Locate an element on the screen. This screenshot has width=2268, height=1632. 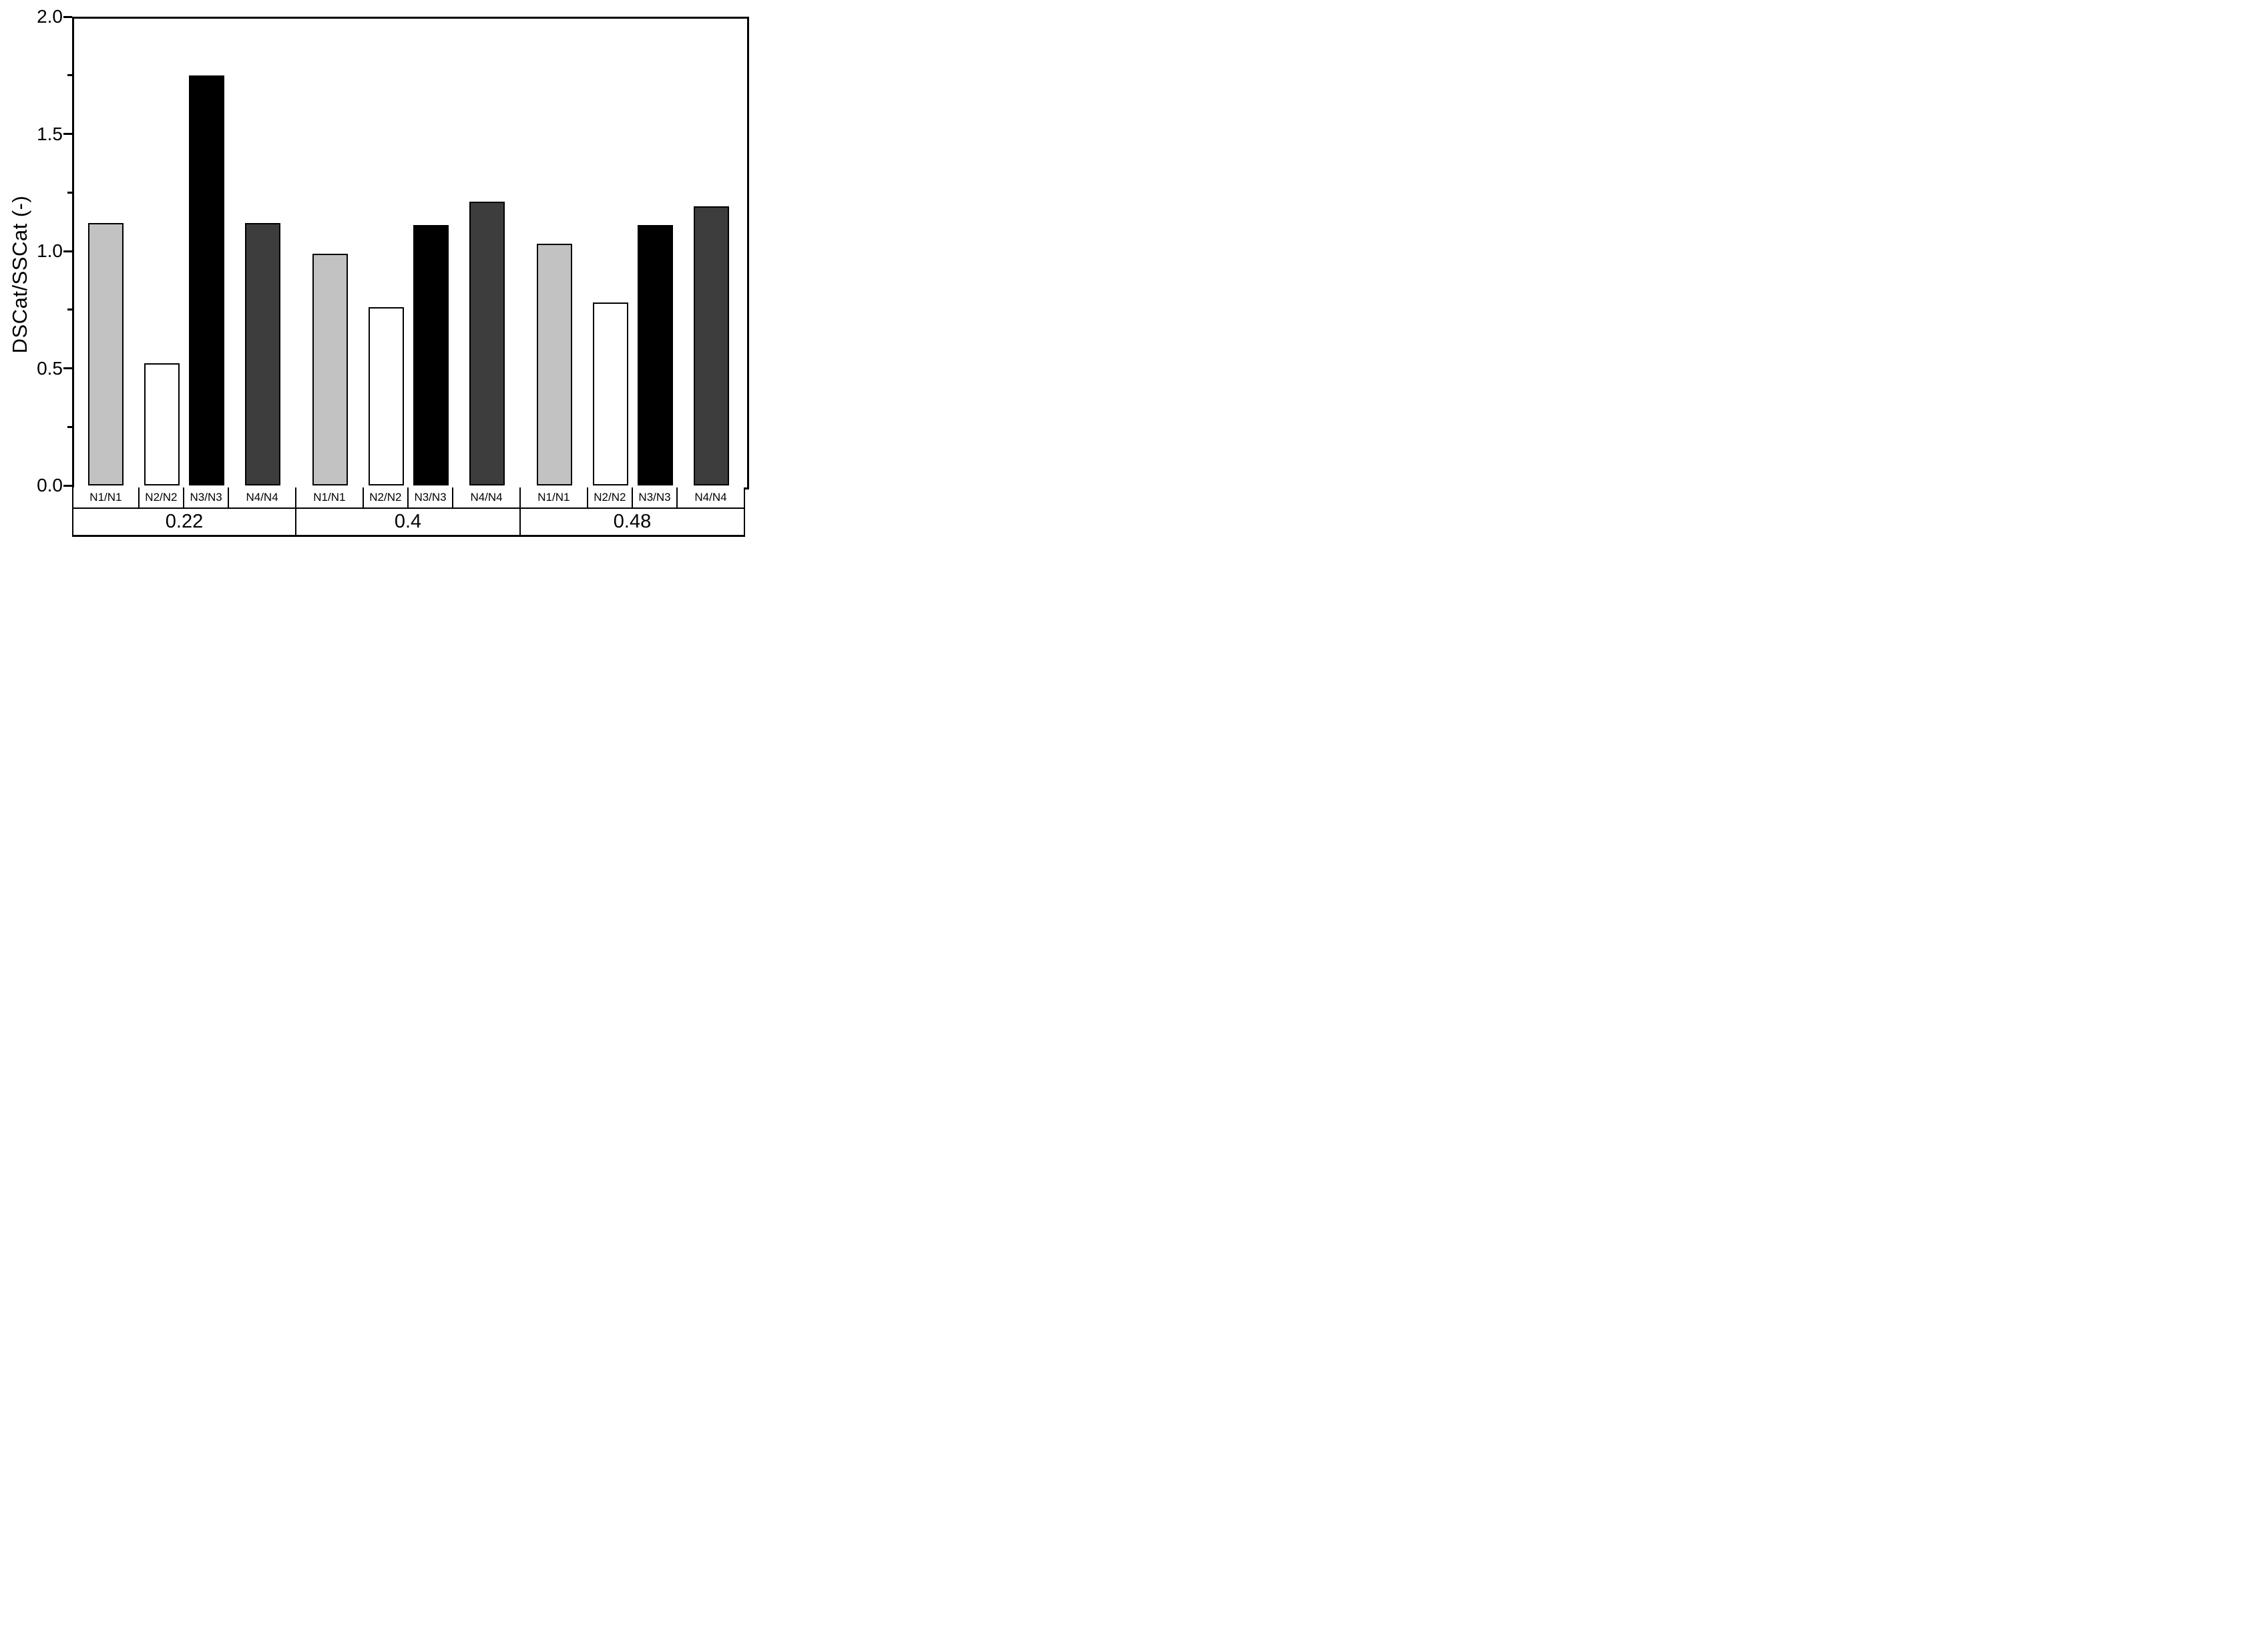
bar-N2-N2-group-0.22 is located at coordinates (162, 424).